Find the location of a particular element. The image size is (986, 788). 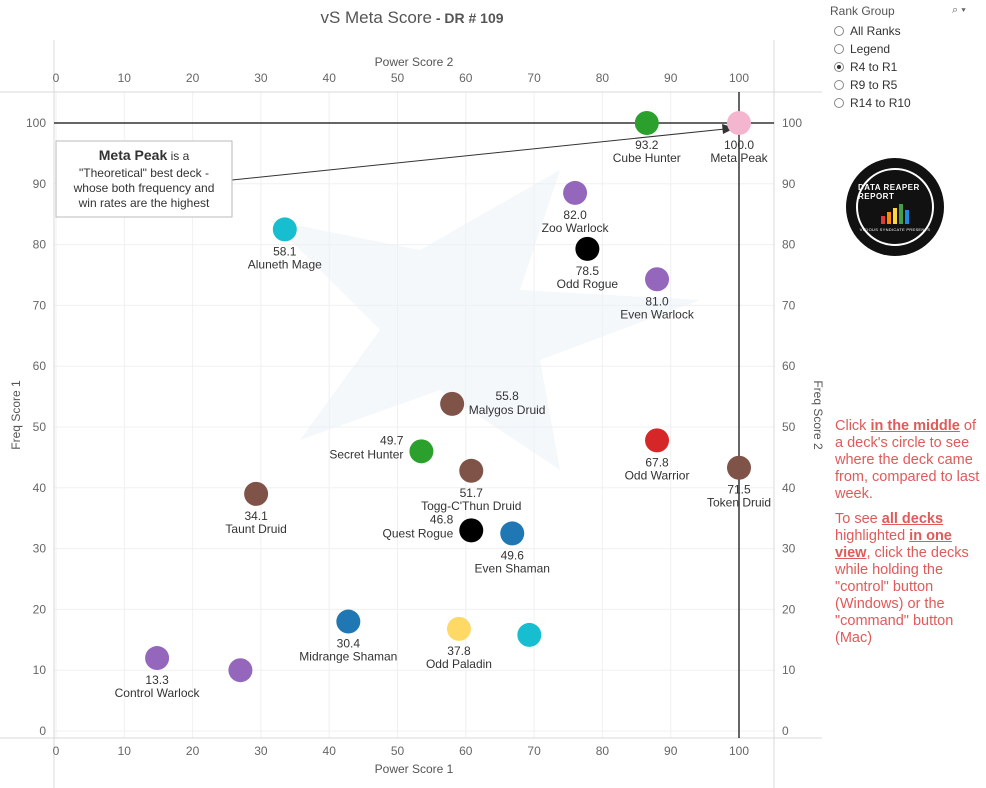

data-label-score: 100.0 is located at coordinates (739, 145).